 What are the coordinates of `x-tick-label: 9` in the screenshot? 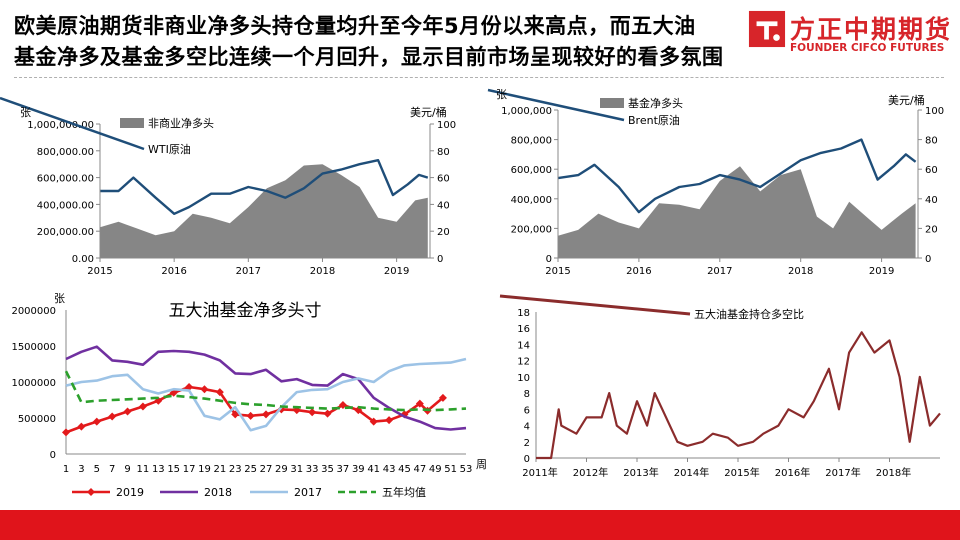 It's located at (127, 469).